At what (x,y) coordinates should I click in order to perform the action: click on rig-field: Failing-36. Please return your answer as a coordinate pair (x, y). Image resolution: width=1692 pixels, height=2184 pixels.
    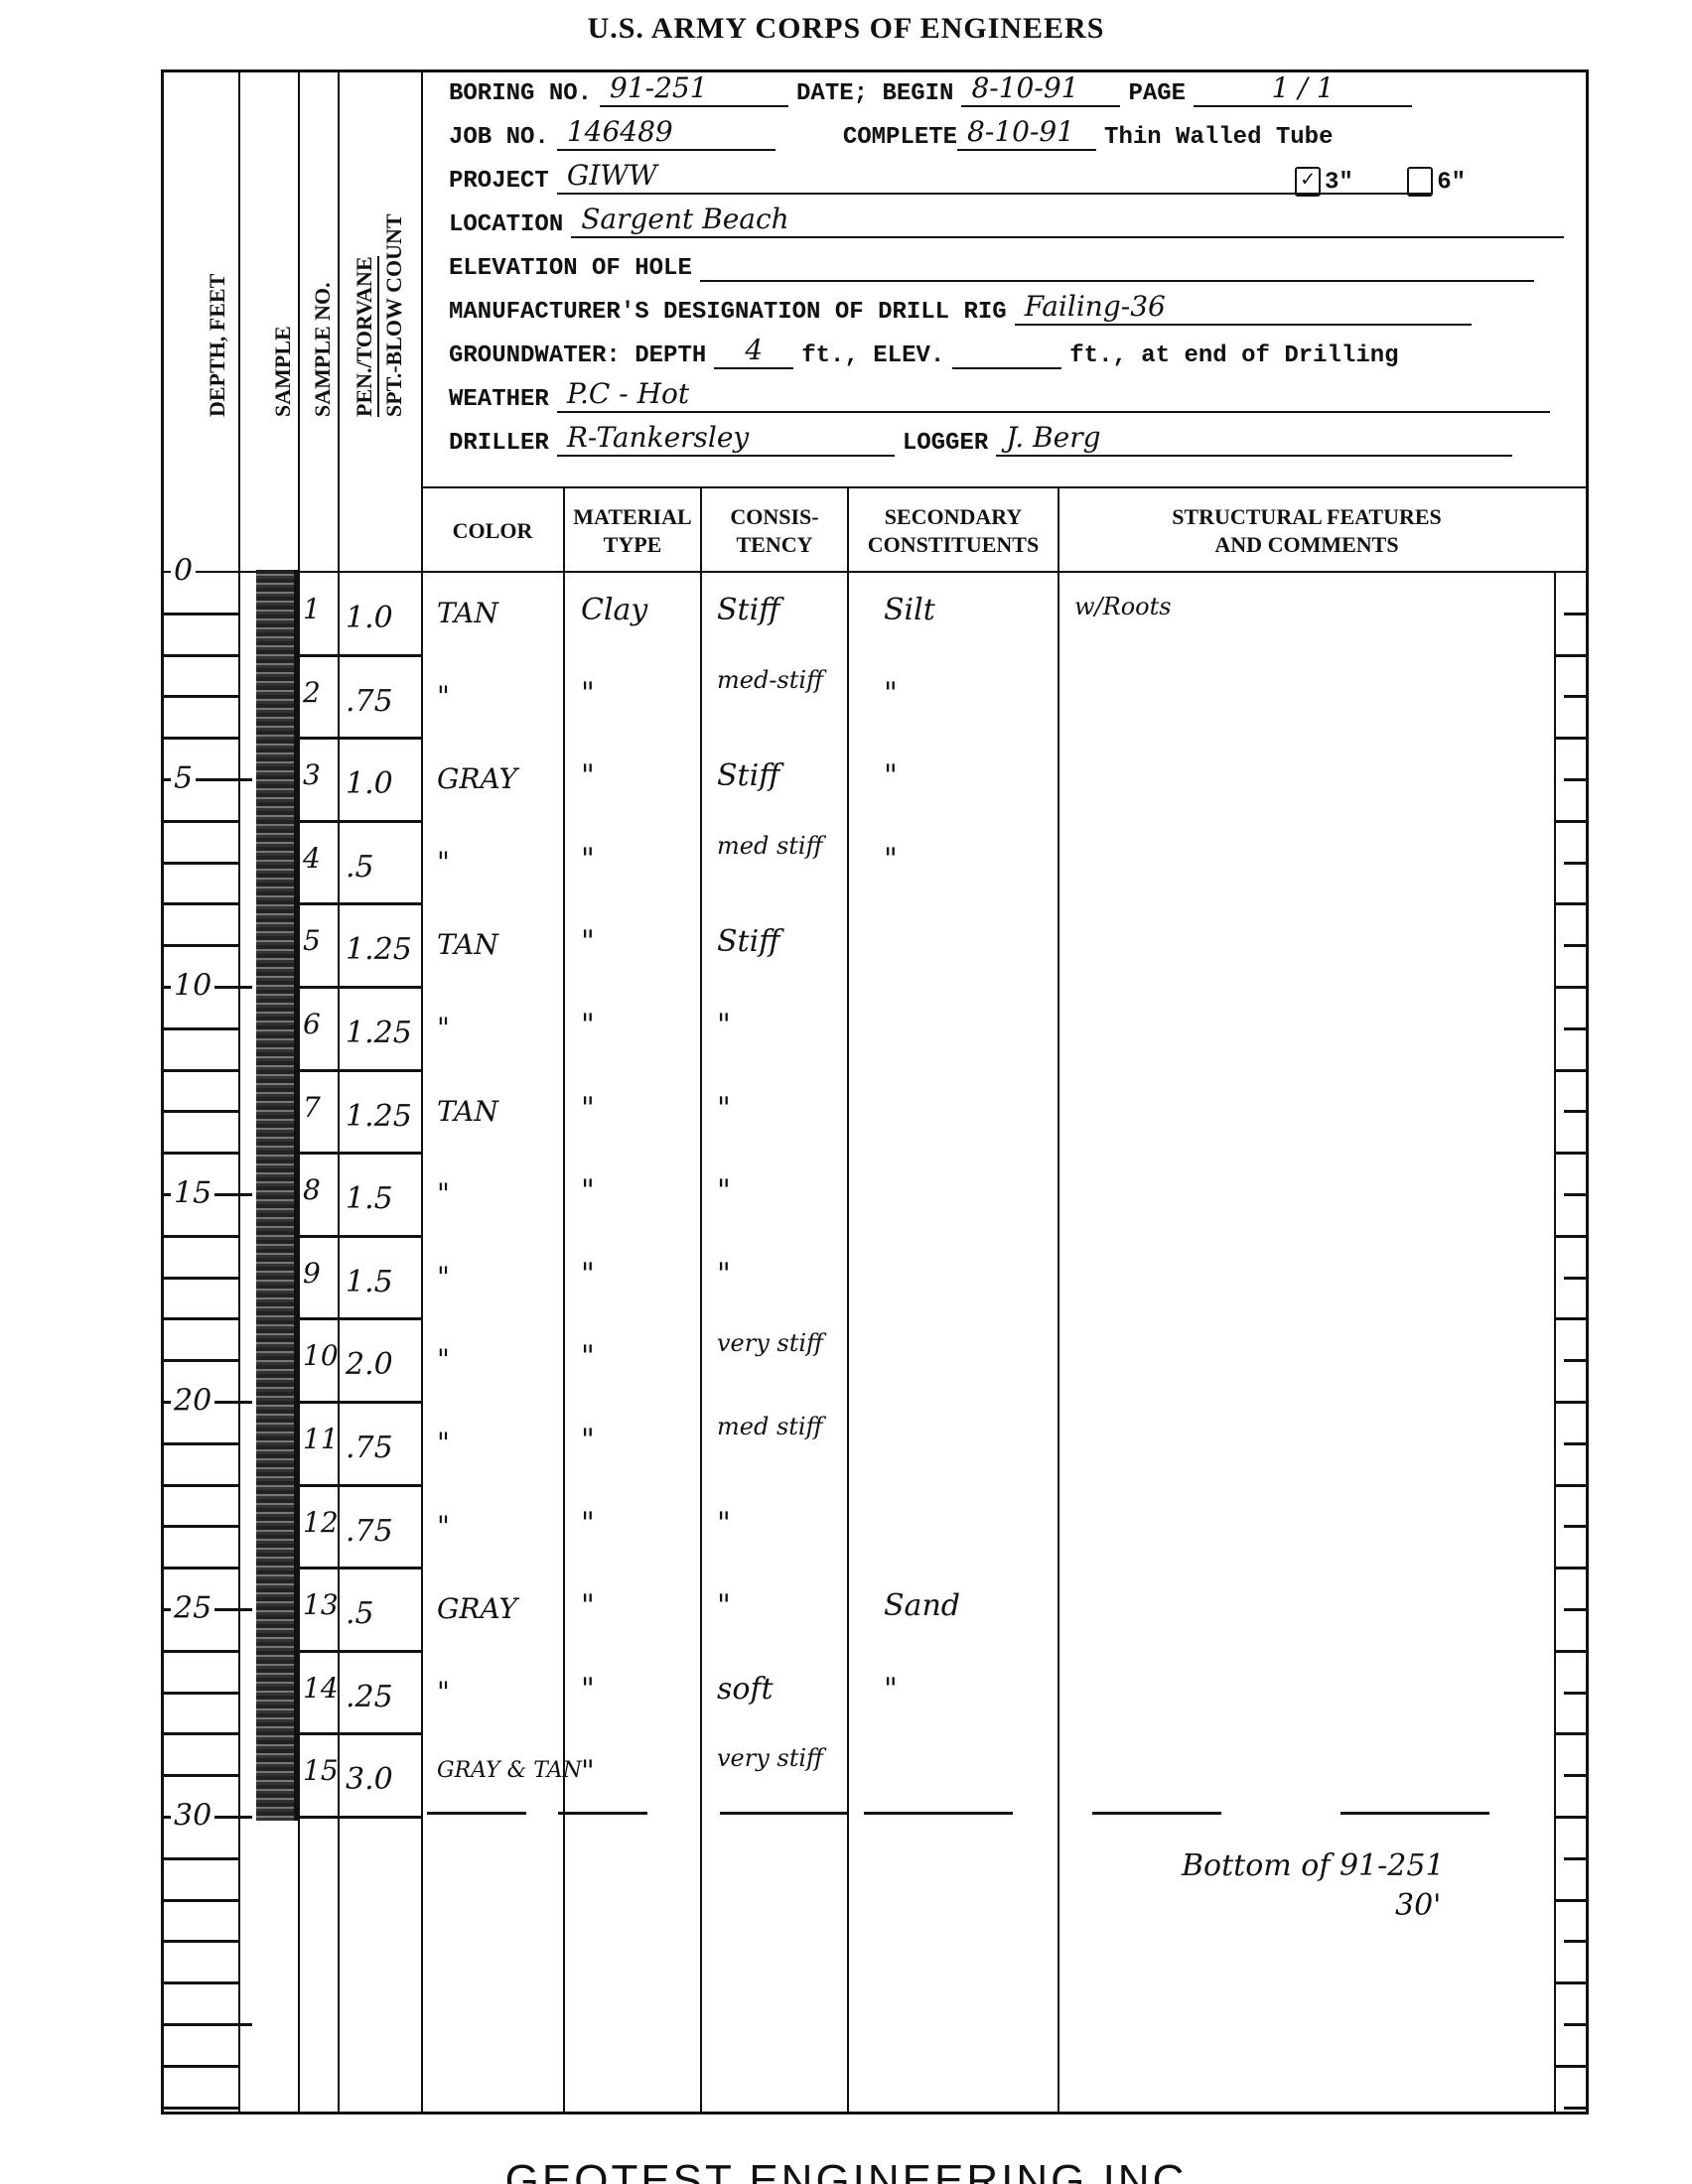
    Looking at the image, I should click on (1243, 308).